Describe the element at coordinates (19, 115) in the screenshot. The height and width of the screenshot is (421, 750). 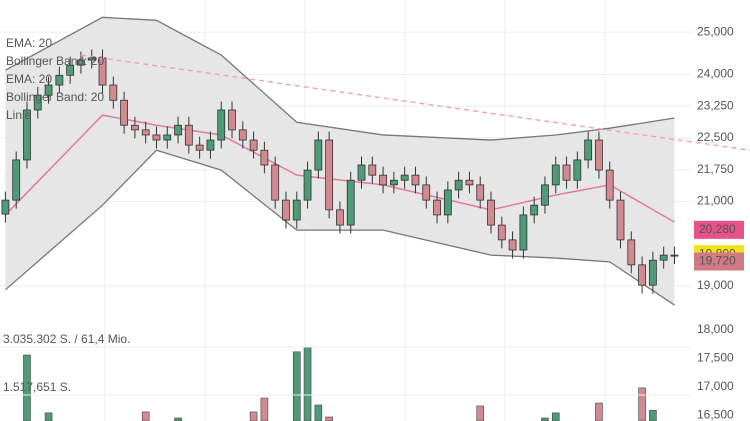
I see `legend-entry: Linie` at that location.